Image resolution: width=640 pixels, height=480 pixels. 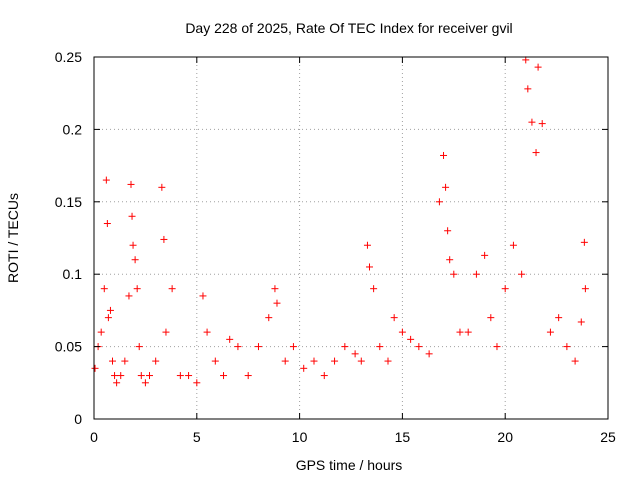 I want to click on x-tick-label: 5, so click(x=197, y=437).